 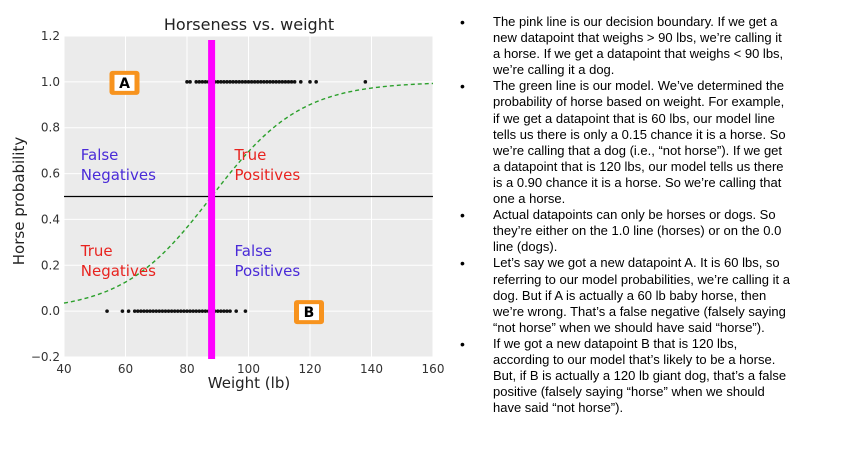 I want to click on quadrant-label-line: False, so click(x=100, y=155).